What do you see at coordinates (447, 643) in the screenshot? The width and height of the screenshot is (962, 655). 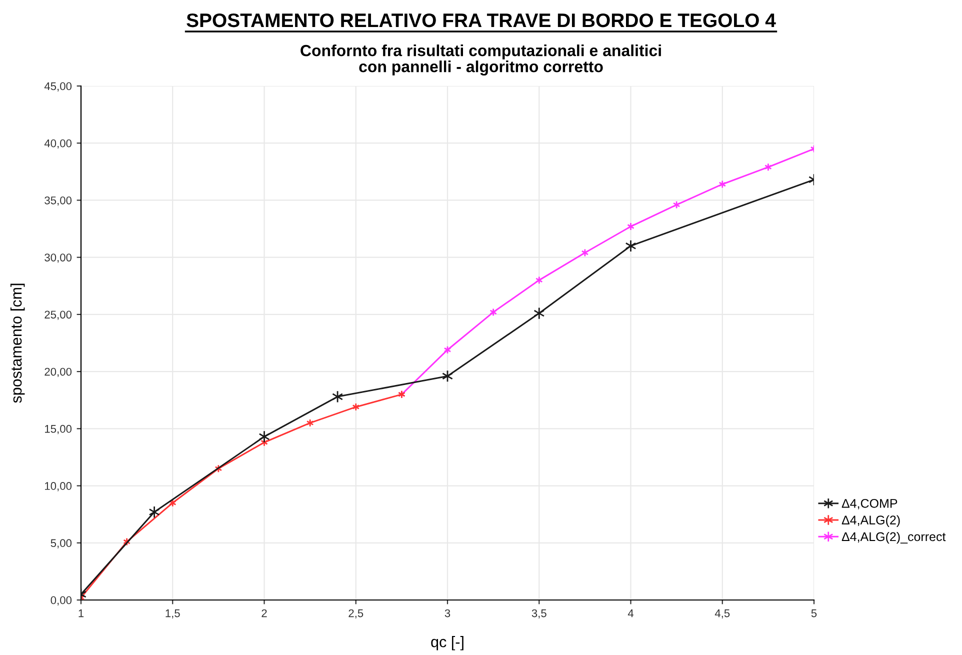 I see `x-axis-title: qc [-]` at bounding box center [447, 643].